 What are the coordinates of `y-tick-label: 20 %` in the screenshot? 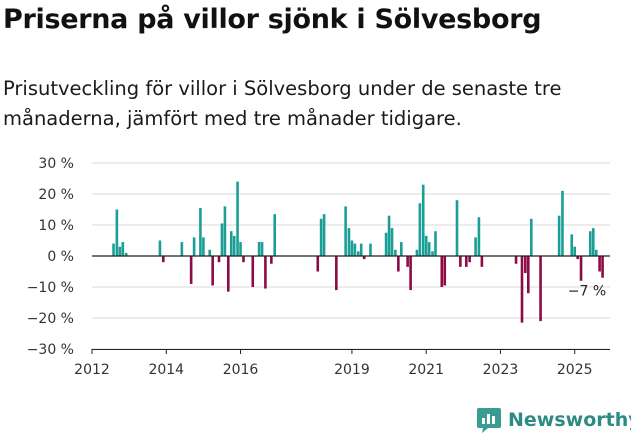 It's located at (56, 195).